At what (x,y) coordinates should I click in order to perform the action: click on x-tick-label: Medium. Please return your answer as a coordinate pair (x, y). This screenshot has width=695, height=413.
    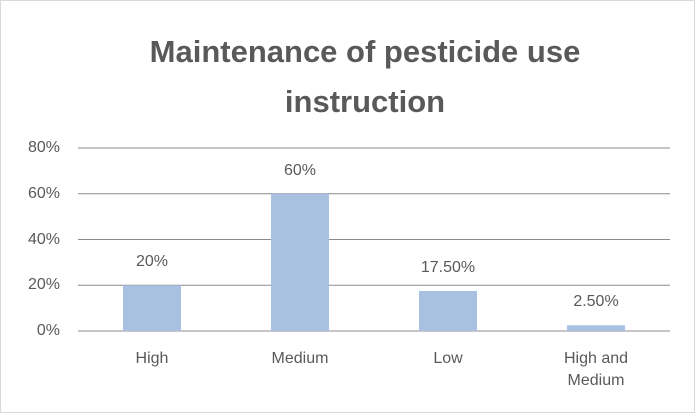
    Looking at the image, I should click on (300, 358).